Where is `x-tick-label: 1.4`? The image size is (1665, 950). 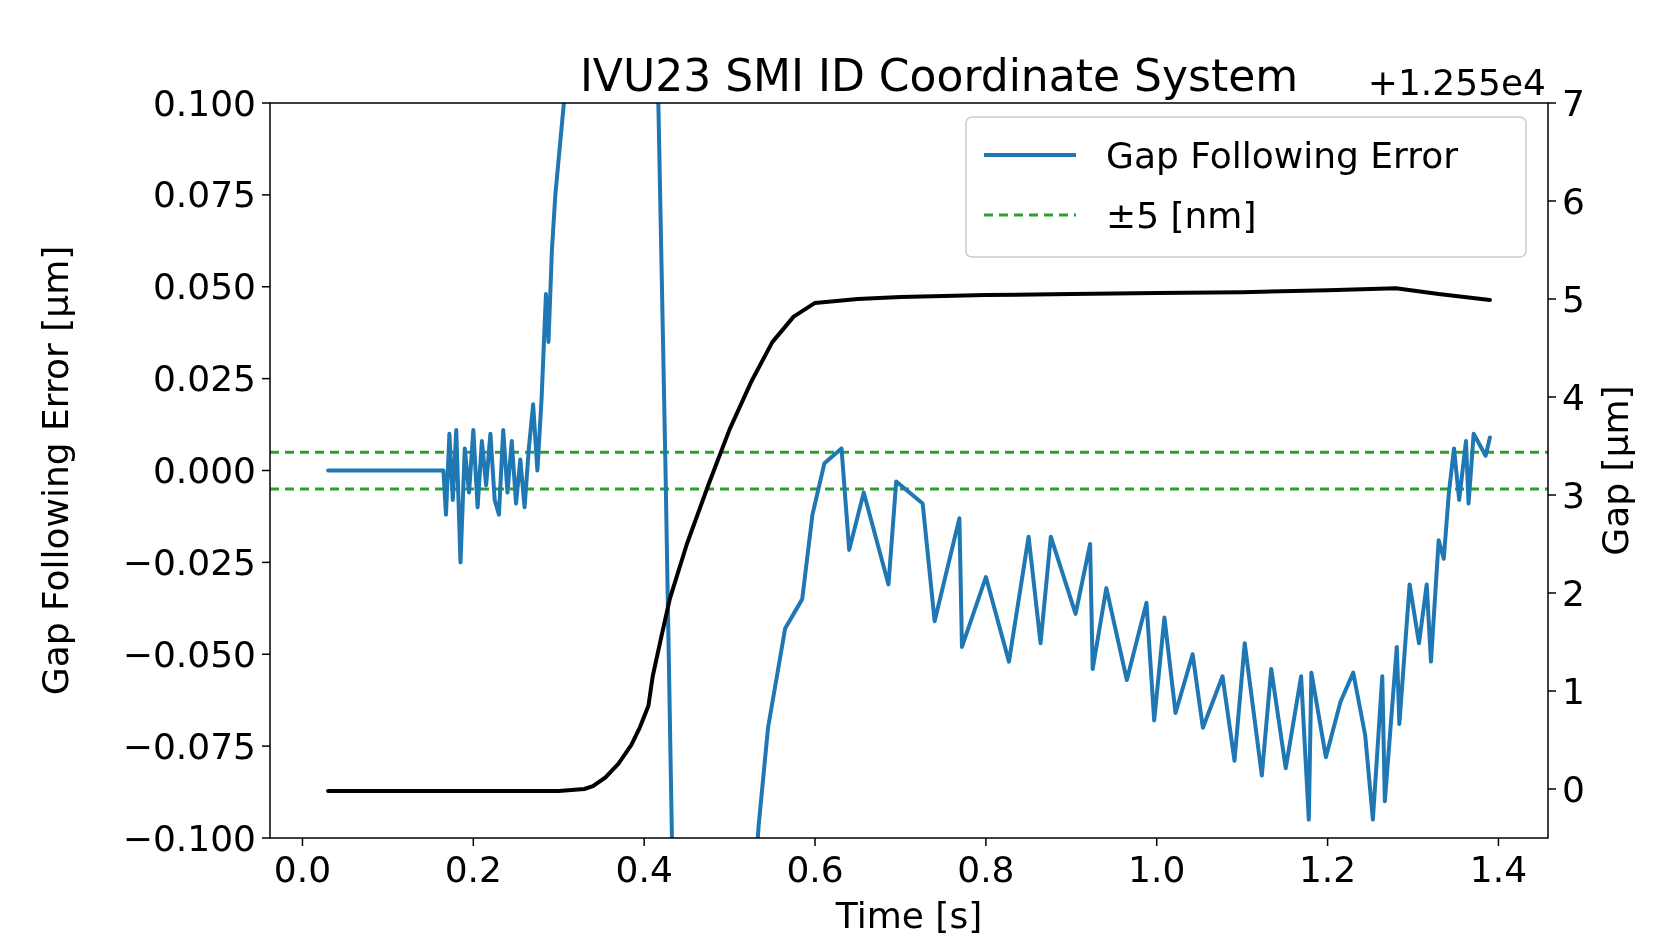
x-tick-label: 1.4 is located at coordinates (1498, 869).